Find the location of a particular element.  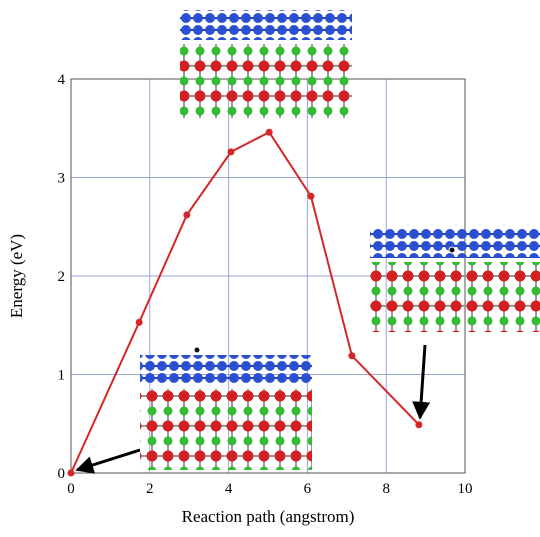

x-tick-label: 8 is located at coordinates (386, 489).